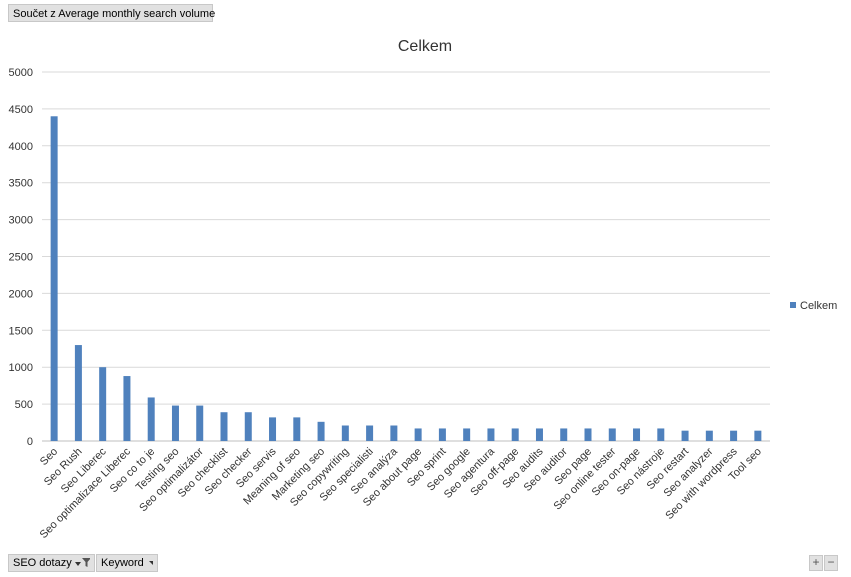 This screenshot has width=851, height=577. Describe the element at coordinates (122, 563) in the screenshot. I see `filter-keyword-label: Keyword` at that location.